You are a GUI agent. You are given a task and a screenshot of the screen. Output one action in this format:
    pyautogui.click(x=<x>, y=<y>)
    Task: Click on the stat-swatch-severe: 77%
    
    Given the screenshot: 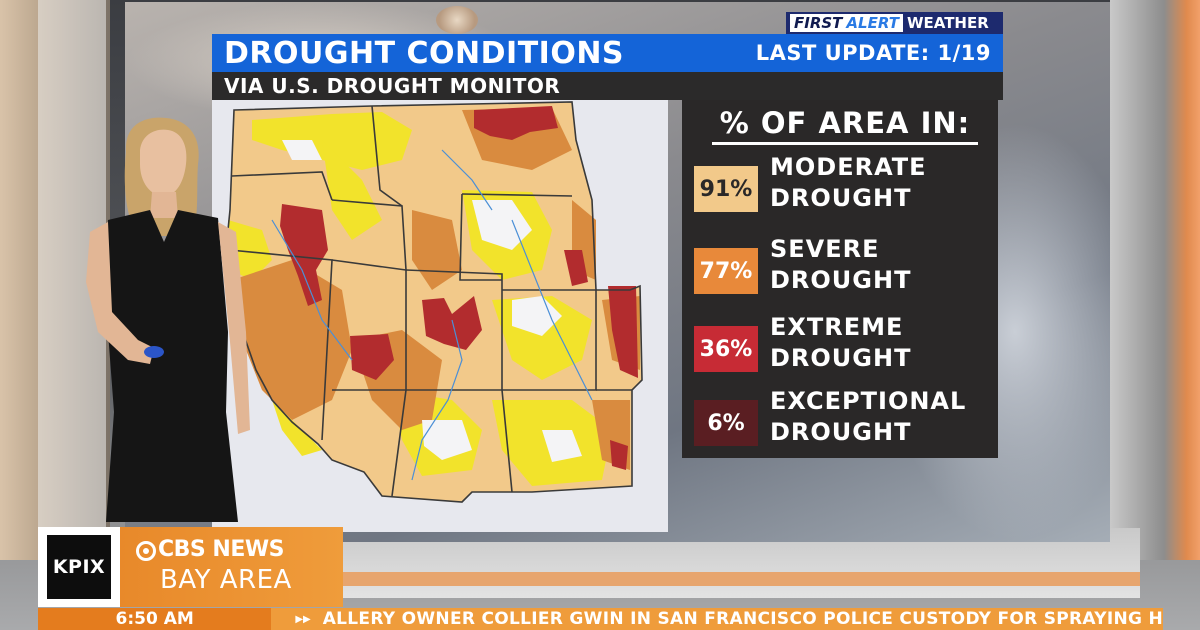 What is the action you would take?
    pyautogui.click(x=726, y=271)
    